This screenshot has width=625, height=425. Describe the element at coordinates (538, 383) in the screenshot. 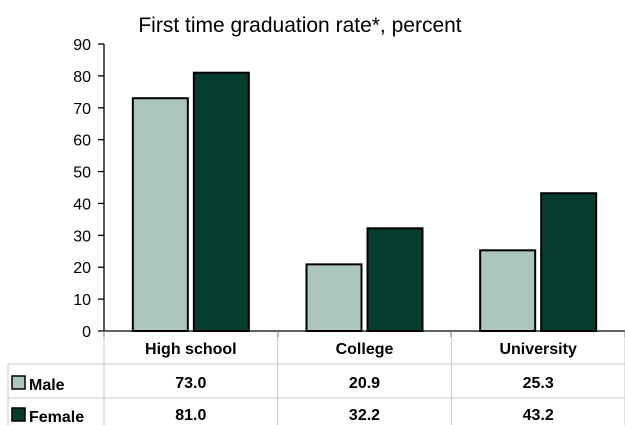

I see `data-value: 25.3` at that location.